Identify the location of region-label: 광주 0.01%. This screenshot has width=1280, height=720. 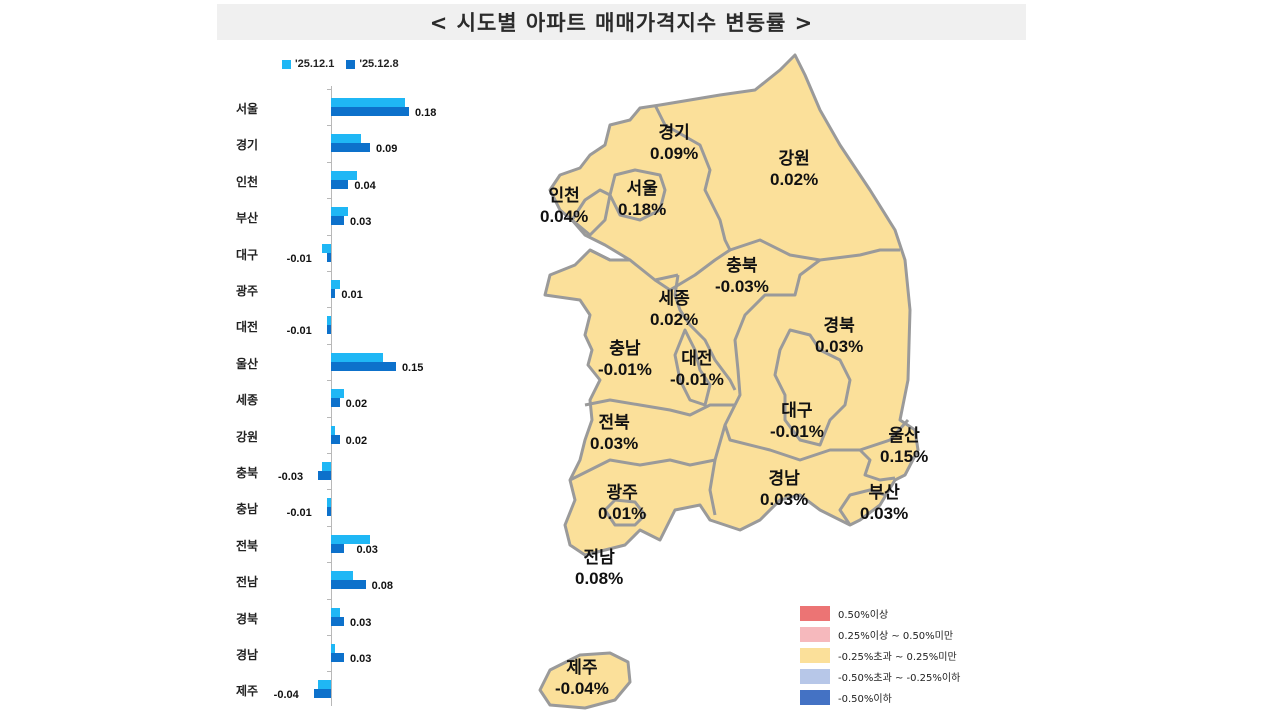
(622, 503).